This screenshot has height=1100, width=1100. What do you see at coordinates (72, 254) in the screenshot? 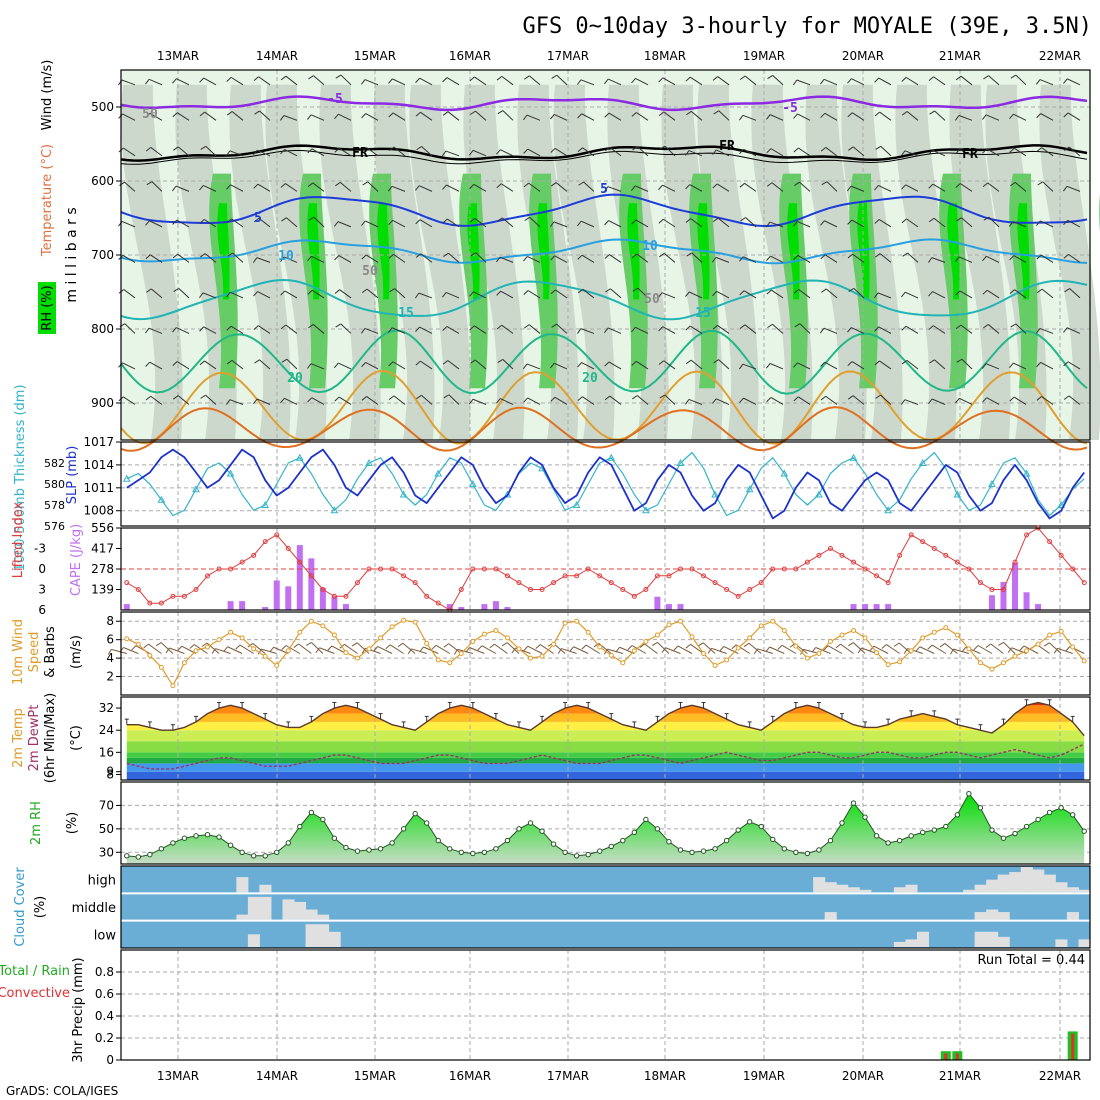
I see `pressure-axis-label: m i l l i b a r s` at bounding box center [72, 254].